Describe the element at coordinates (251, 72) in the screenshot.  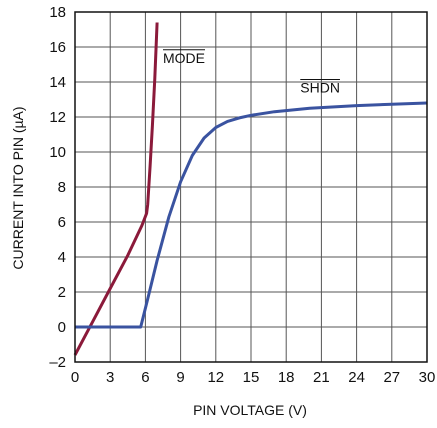
I see `series-labels: MODE SHDN` at that location.